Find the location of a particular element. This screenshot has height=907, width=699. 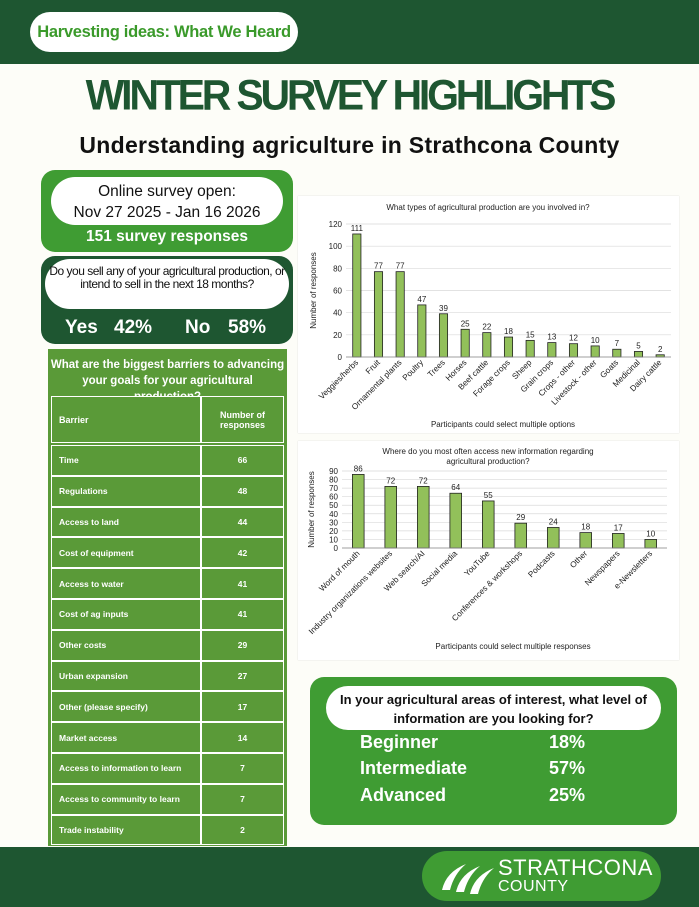

x-category-label: Poultry is located at coordinates (413, 369).